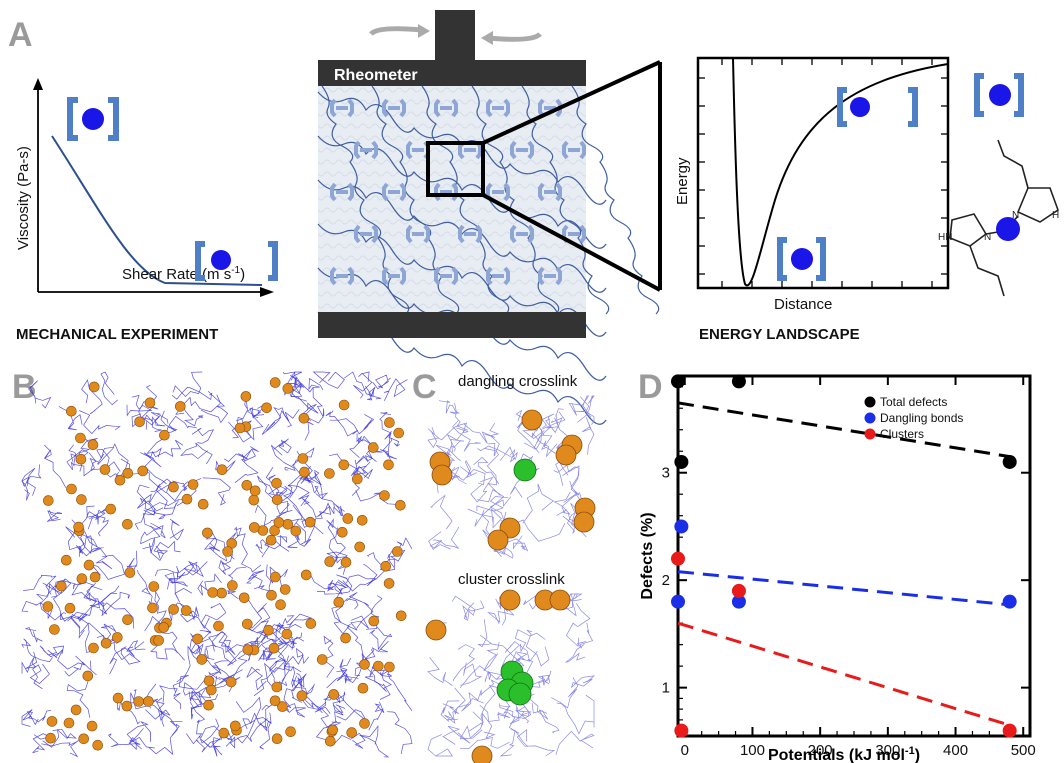 This screenshot has height=763, width=1064. What do you see at coordinates (38, 84) in the screenshot?
I see `y-axis-arrow` at bounding box center [38, 84].